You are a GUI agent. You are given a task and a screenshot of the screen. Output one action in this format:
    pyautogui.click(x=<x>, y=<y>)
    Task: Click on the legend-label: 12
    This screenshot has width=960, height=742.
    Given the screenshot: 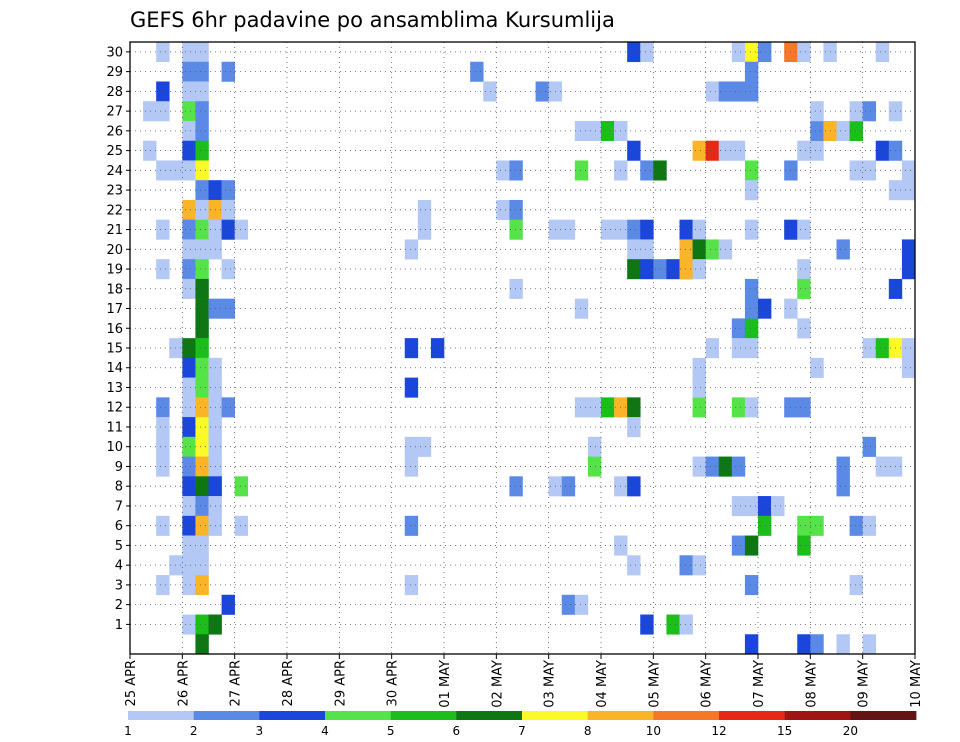 What is the action you would take?
    pyautogui.click(x=718, y=731)
    